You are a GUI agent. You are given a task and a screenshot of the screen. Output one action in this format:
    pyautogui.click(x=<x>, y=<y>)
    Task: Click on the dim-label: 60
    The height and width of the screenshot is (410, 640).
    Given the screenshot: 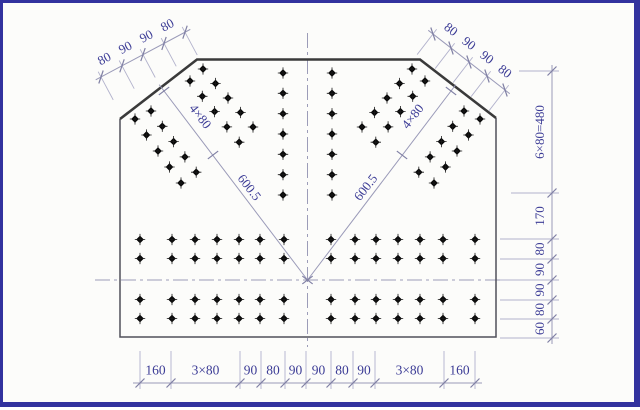 What is the action you would take?
    pyautogui.click(x=539, y=328)
    